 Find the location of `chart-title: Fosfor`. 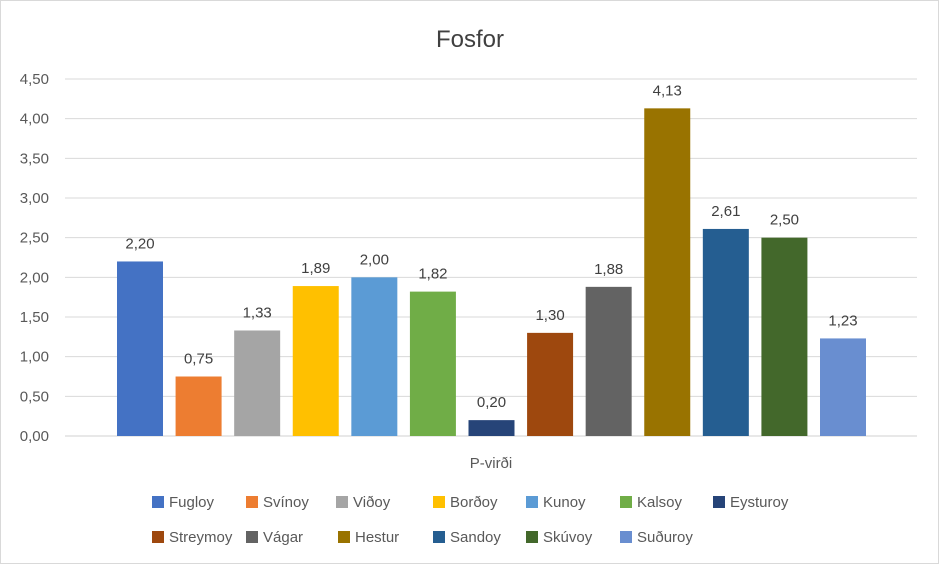

chart-title: Fosfor is located at coordinates (470, 39).